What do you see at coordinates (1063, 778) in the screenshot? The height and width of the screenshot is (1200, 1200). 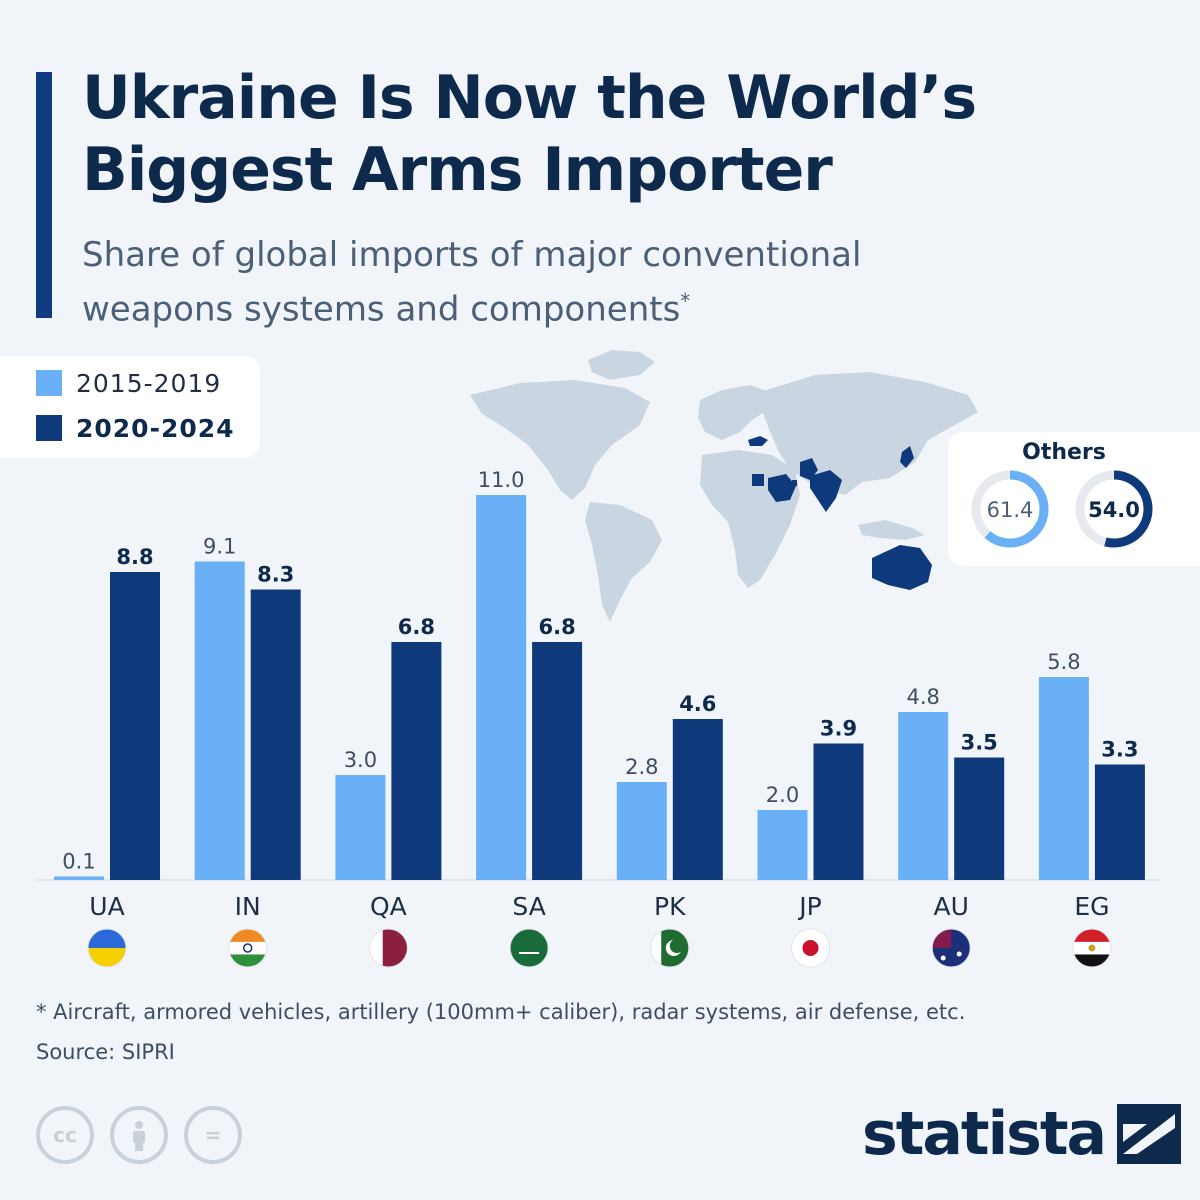 I see `bar-eg-2015-2019` at bounding box center [1063, 778].